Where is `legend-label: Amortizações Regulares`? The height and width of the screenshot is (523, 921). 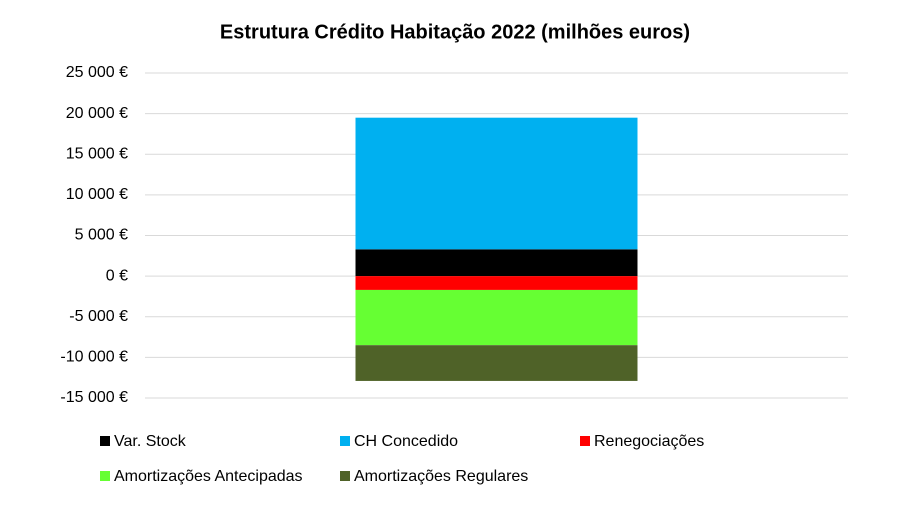 legend-label: Amortizações Regulares is located at coordinates (441, 476).